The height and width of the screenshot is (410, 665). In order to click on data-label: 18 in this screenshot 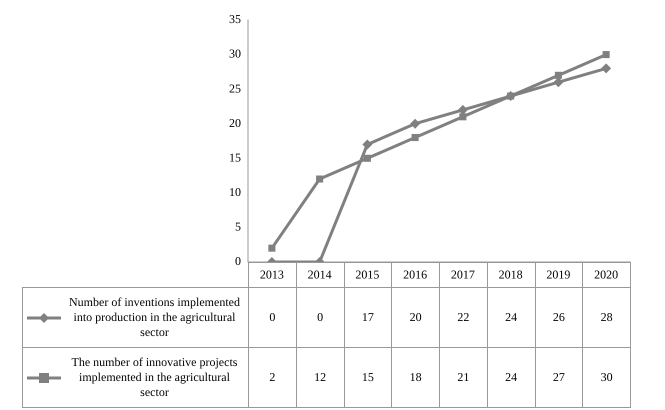, I will do `click(415, 377)`.